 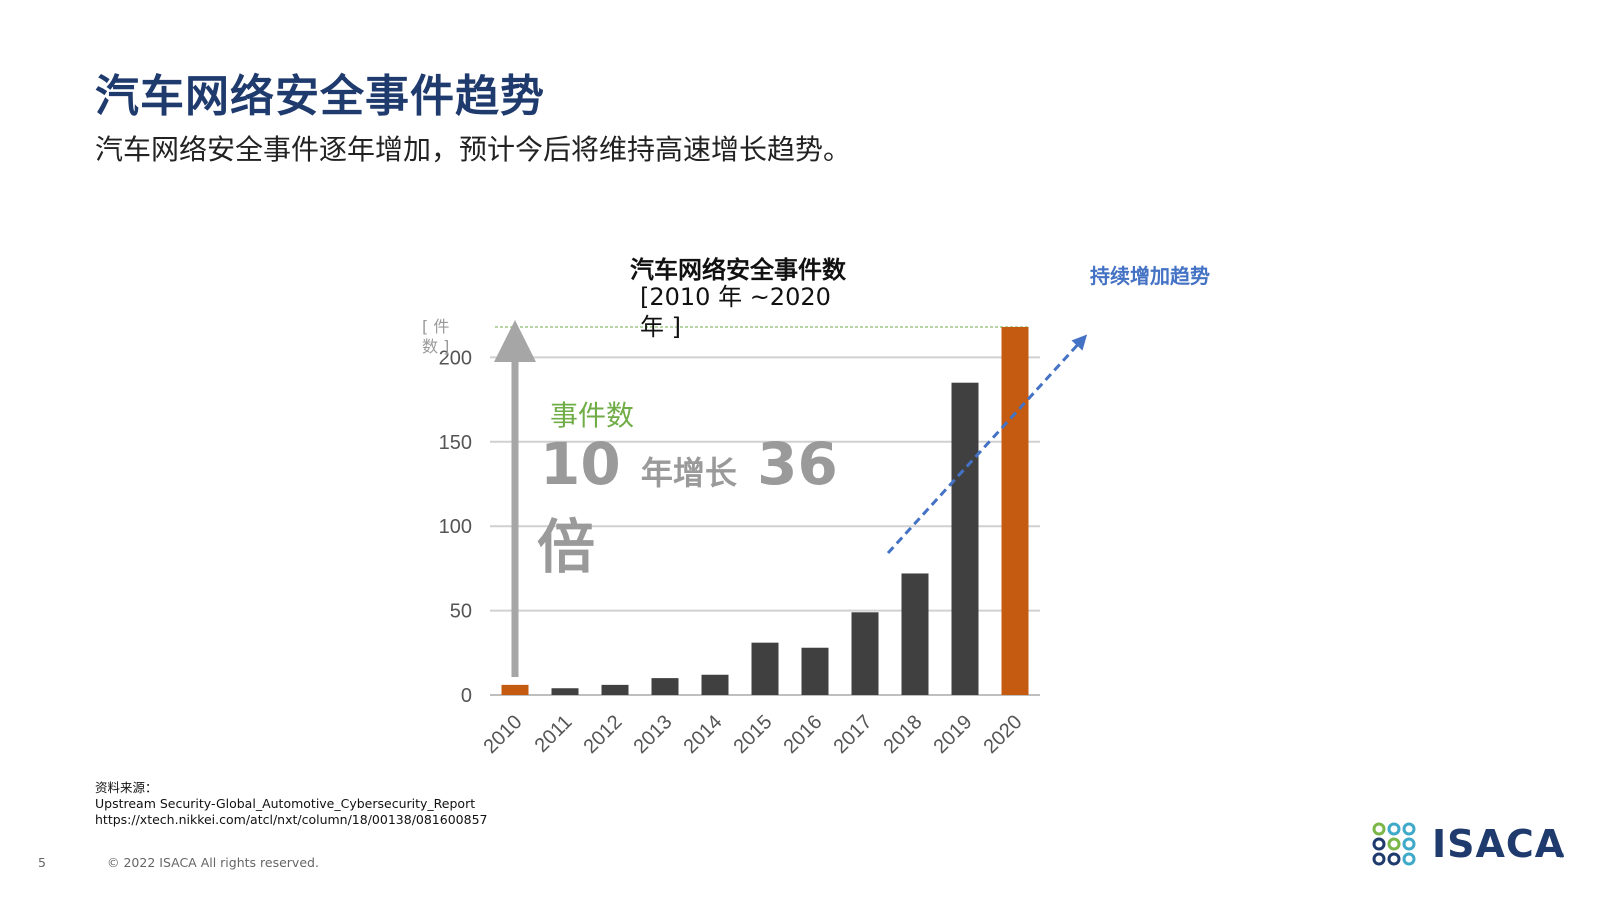 I want to click on x-tick-label: 2015, so click(x=753, y=734).